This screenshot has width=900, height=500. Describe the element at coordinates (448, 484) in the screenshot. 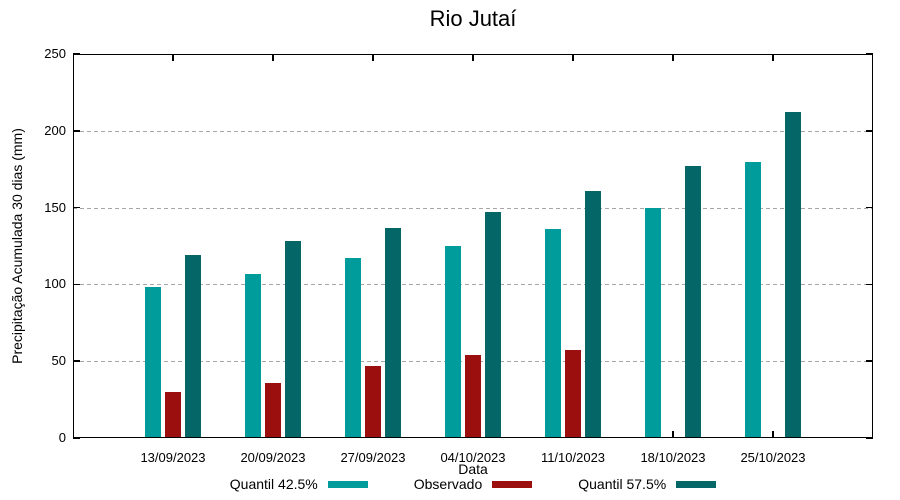

I see `legend-label-observado: Observado` at that location.